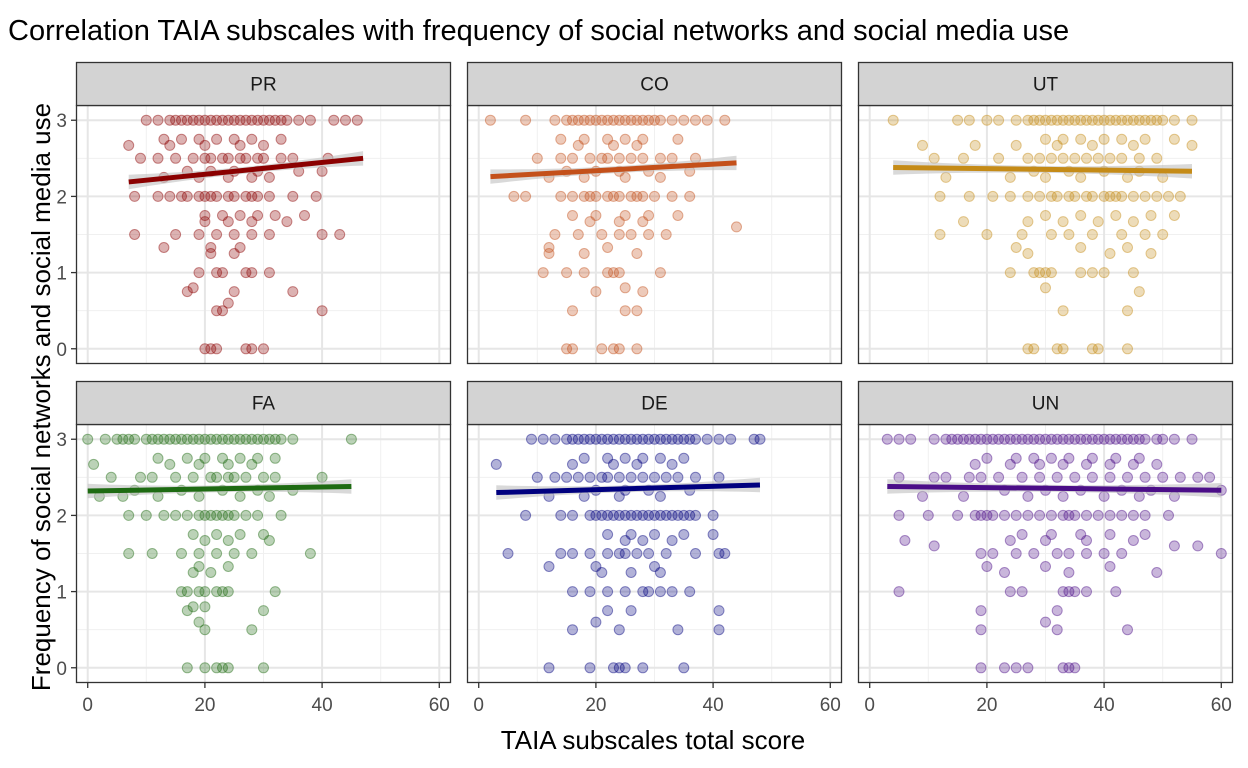  What do you see at coordinates (653, 740) in the screenshot?
I see `x-axis-label: TAIA subscales total score` at bounding box center [653, 740].